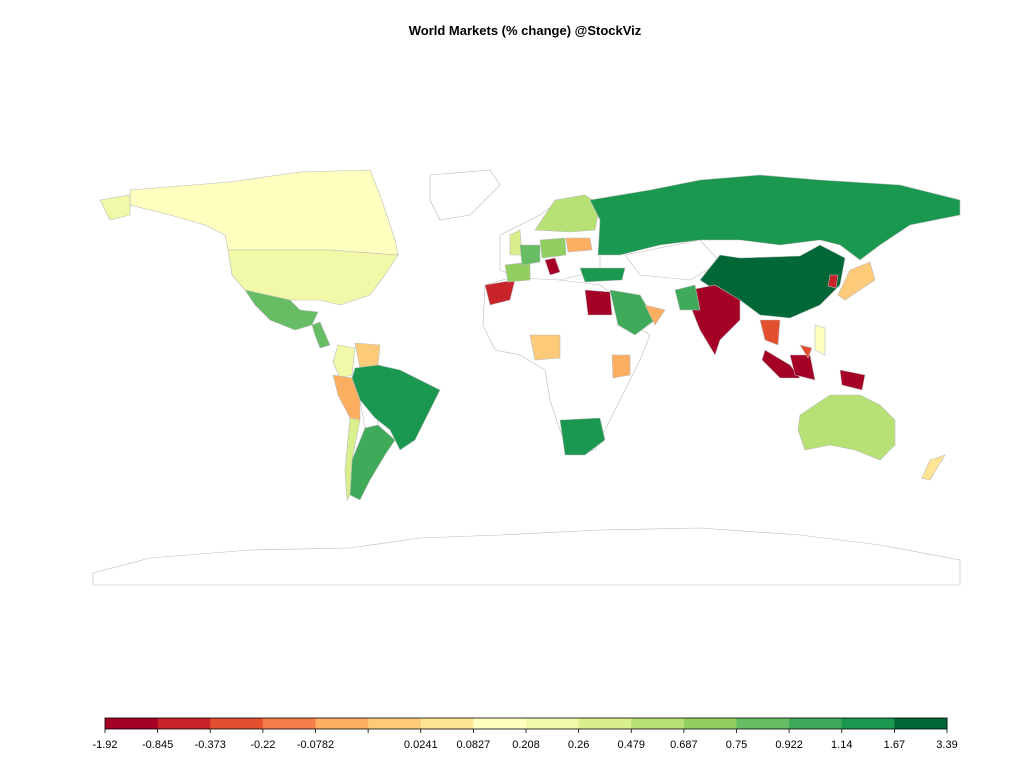 The image size is (1024, 768). What do you see at coordinates (684, 745) in the screenshot?
I see `legend-label: 0.687` at bounding box center [684, 745].